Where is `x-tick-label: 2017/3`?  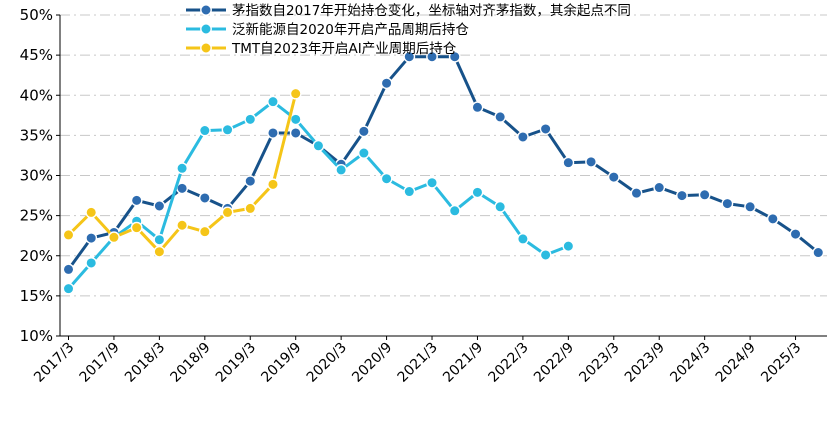
x-tick-label: 2017/3 is located at coordinates (54, 363).